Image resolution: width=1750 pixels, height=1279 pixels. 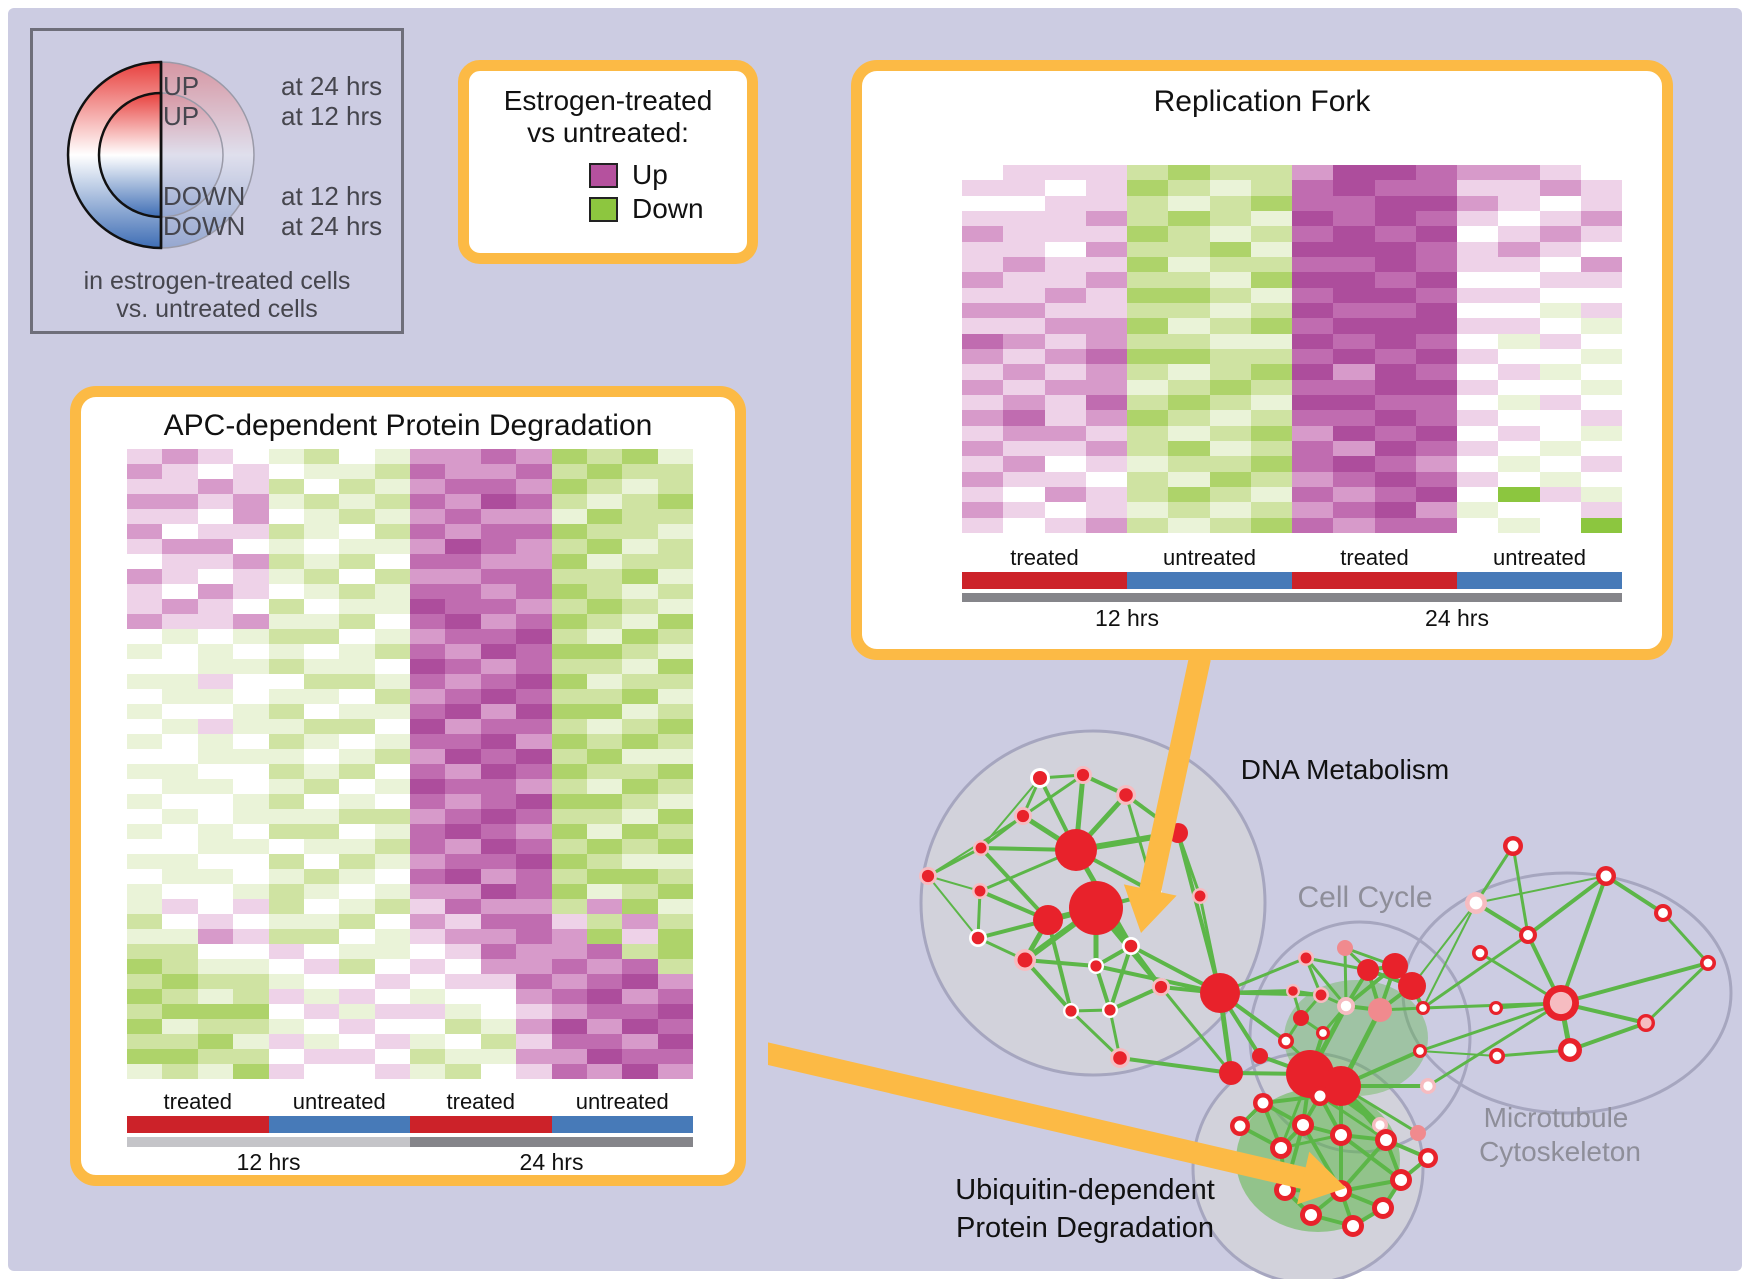 What do you see at coordinates (410, 1102) in the screenshot?
I see `apc-group-labels: treated untreated treated untreated` at bounding box center [410, 1102].